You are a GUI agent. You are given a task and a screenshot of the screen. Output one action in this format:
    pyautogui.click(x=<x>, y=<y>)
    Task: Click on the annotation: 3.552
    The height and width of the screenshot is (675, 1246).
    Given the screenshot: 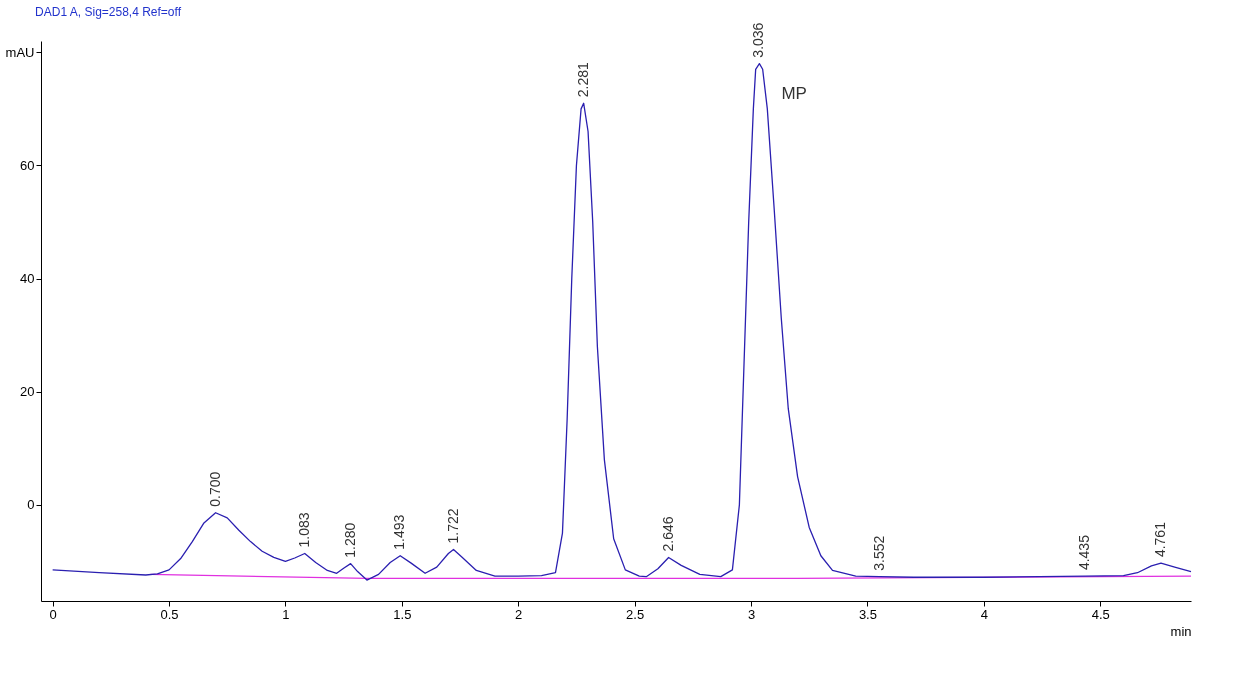 What is the action you would take?
    pyautogui.click(x=878, y=553)
    